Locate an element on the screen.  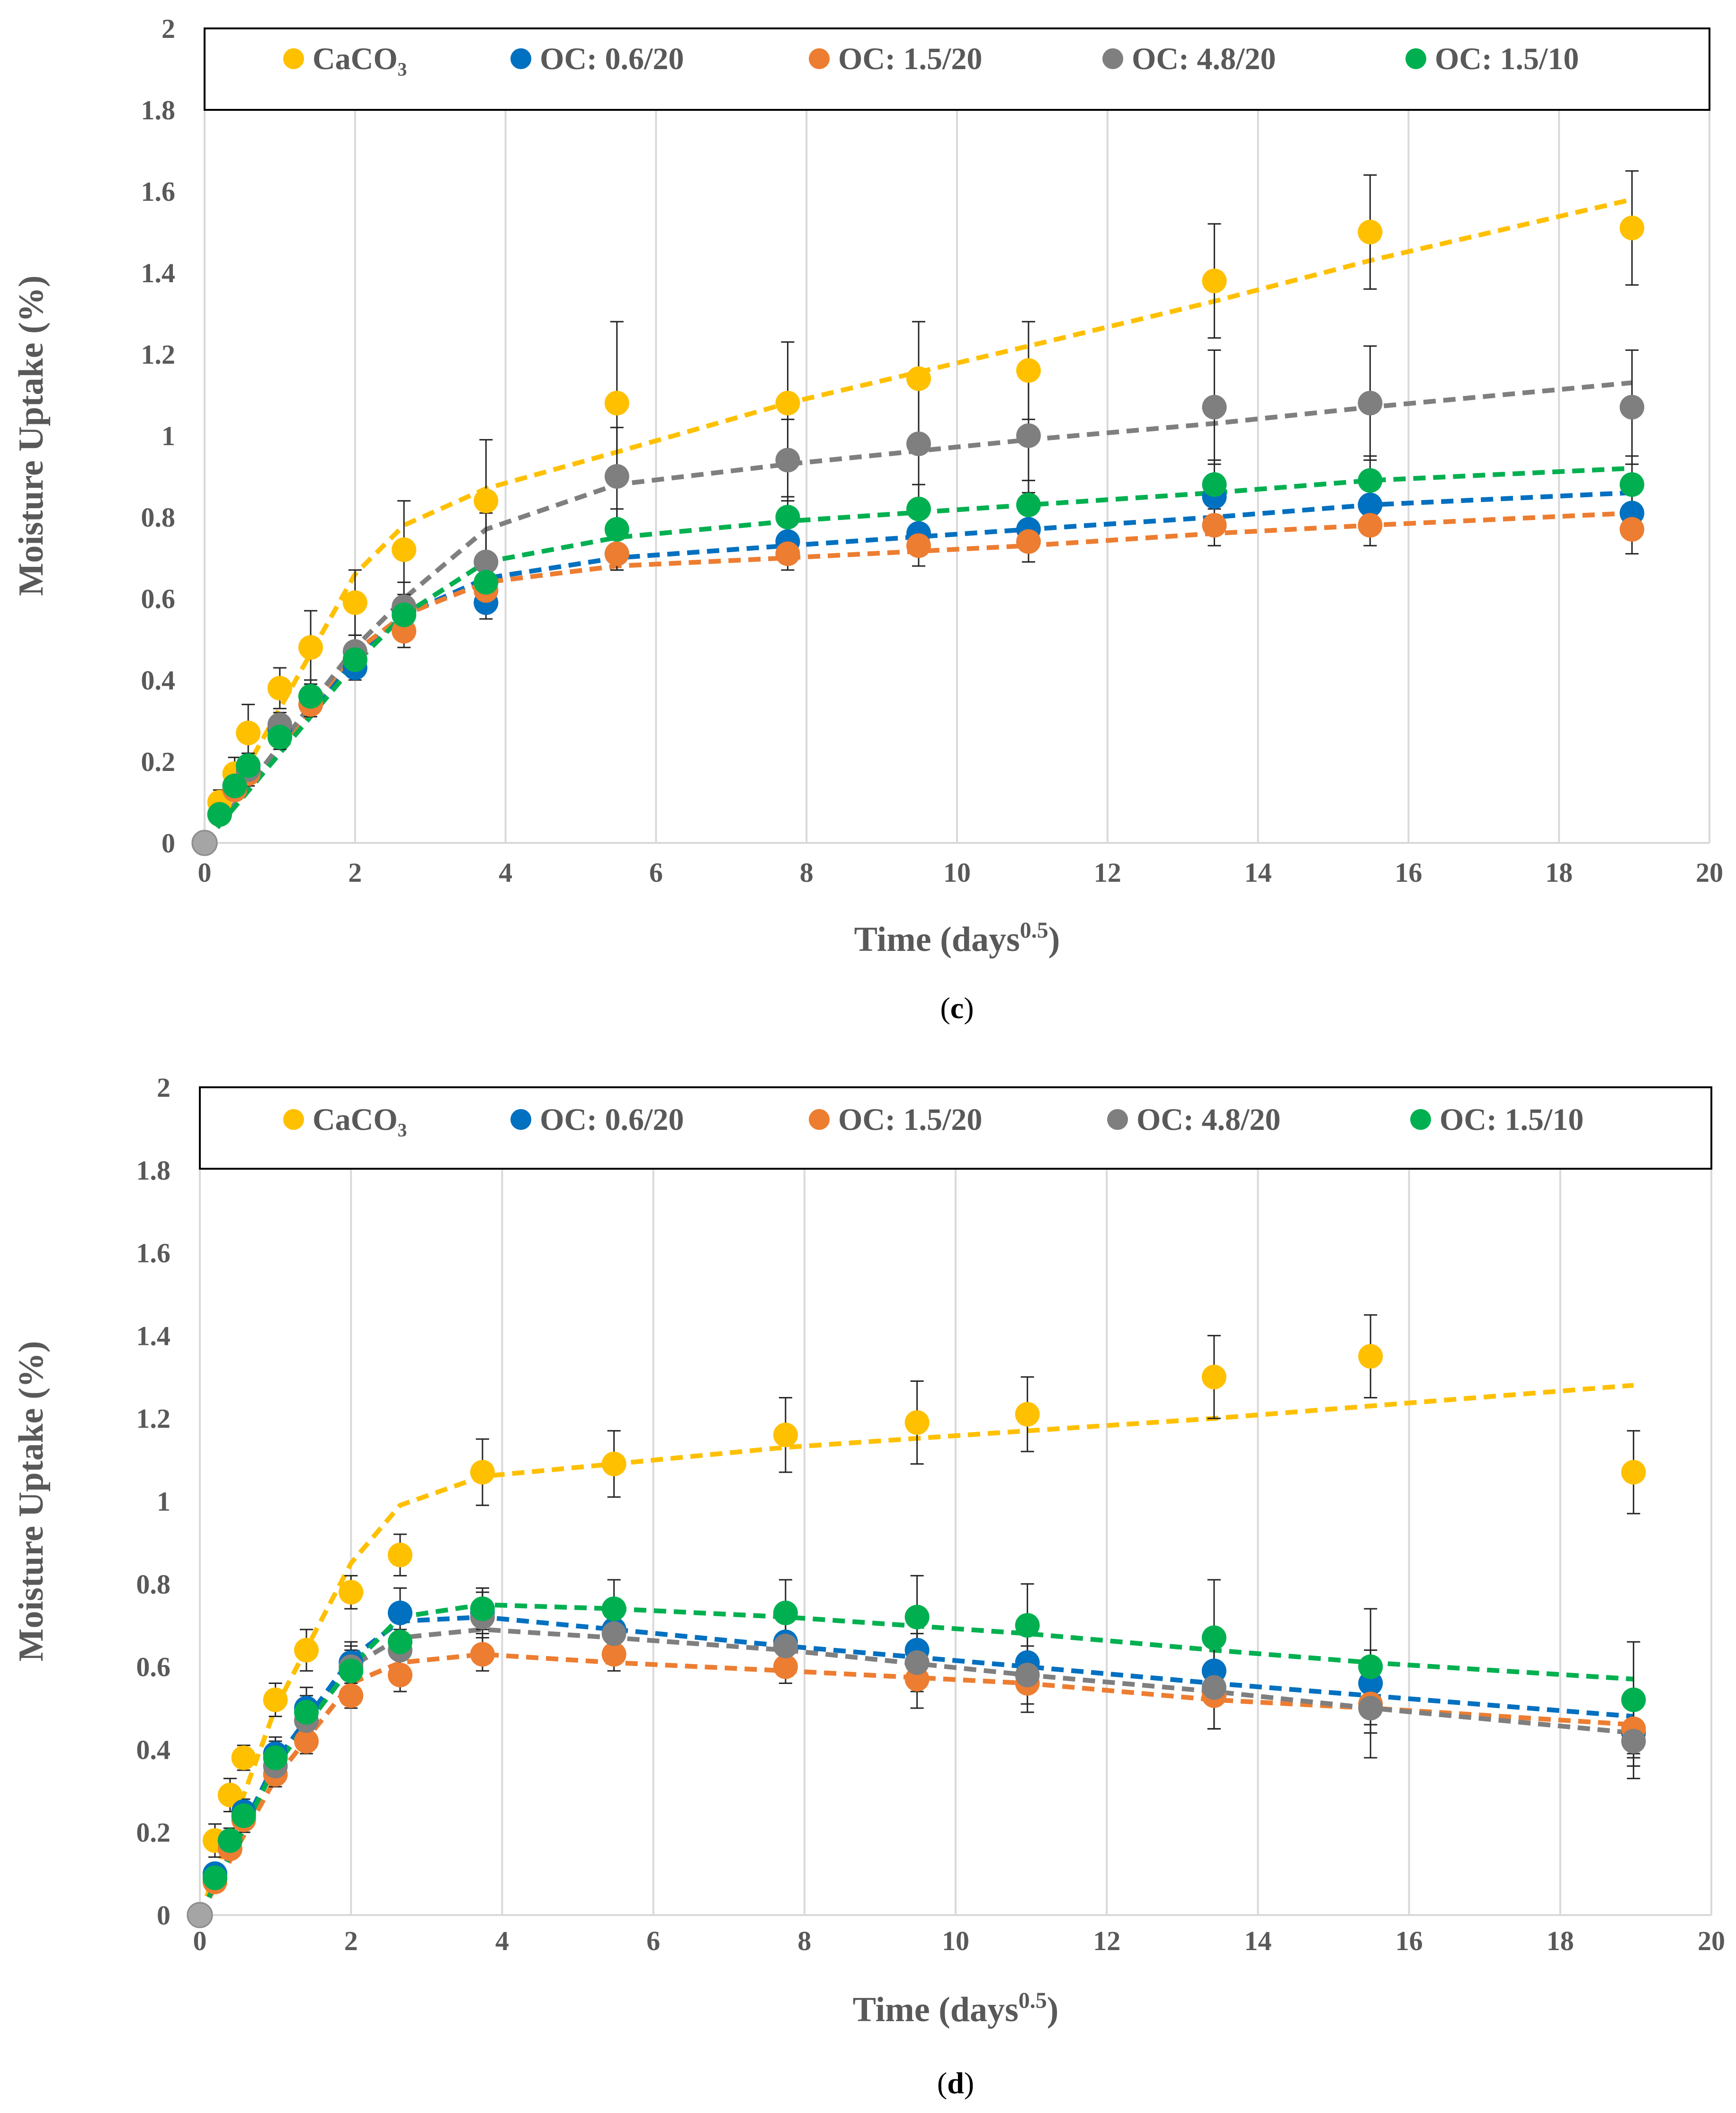
x-tick-label: 4 is located at coordinates (502, 1940).